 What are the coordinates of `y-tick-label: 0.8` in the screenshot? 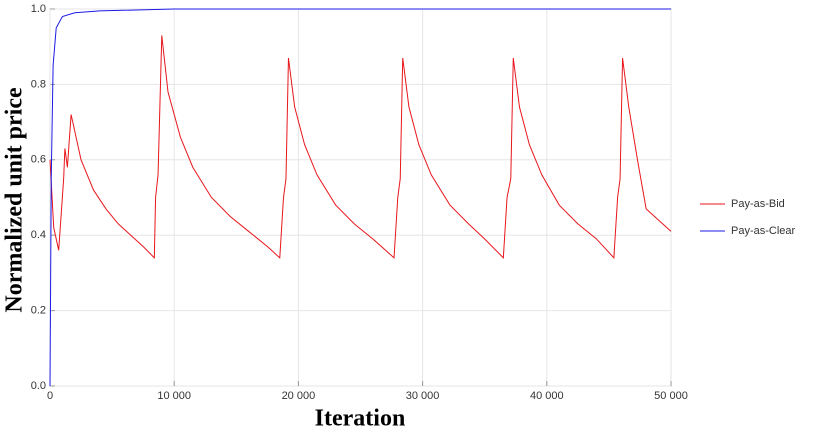 It's located at (38, 84).